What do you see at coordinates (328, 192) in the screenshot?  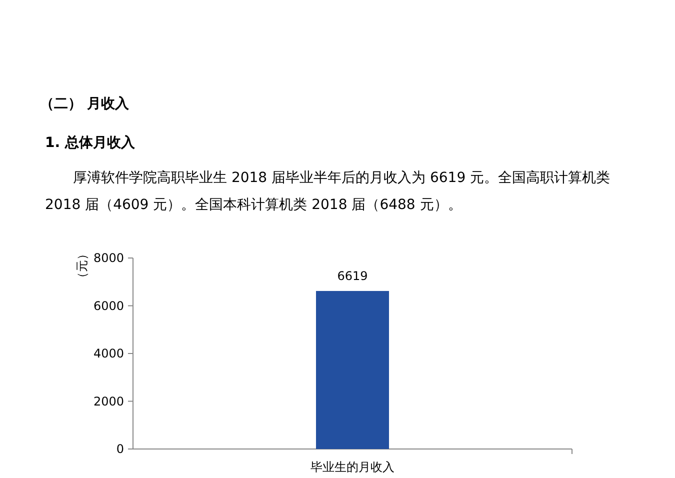 I see `annotation: 厚溥软件学院高职毕业生 2018 届毕业半年后的月收入为 6619 元。全国高职计算机类 2018 届（4609 元）。全国本科计算机类 2018 届（6488 元）。` at bounding box center [328, 192].